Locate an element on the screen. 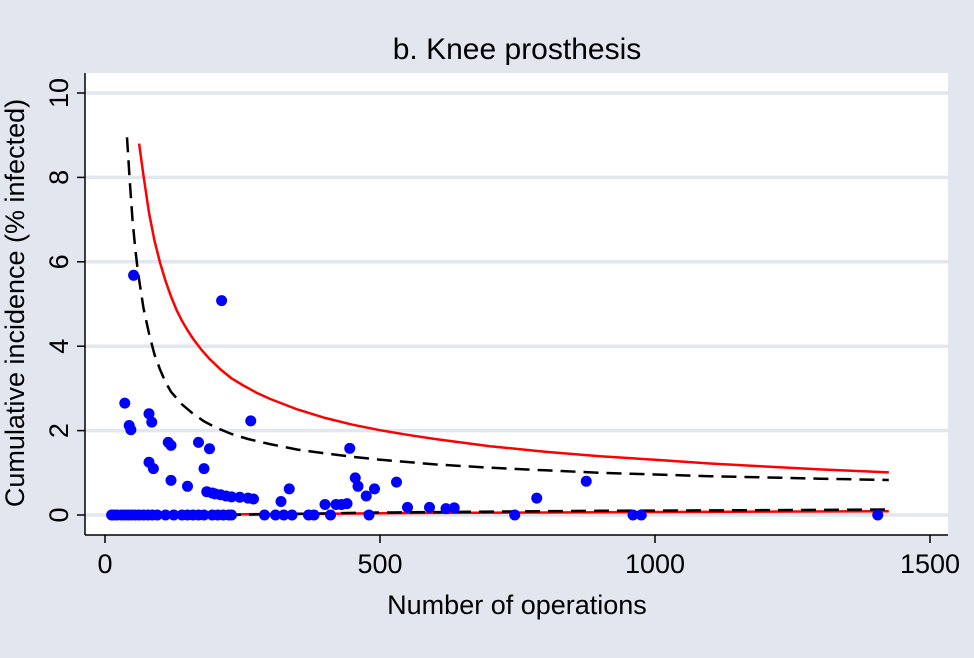 Image resolution: width=974 pixels, height=658 pixels. x-axis-title: Number of operations is located at coordinates (517, 605).